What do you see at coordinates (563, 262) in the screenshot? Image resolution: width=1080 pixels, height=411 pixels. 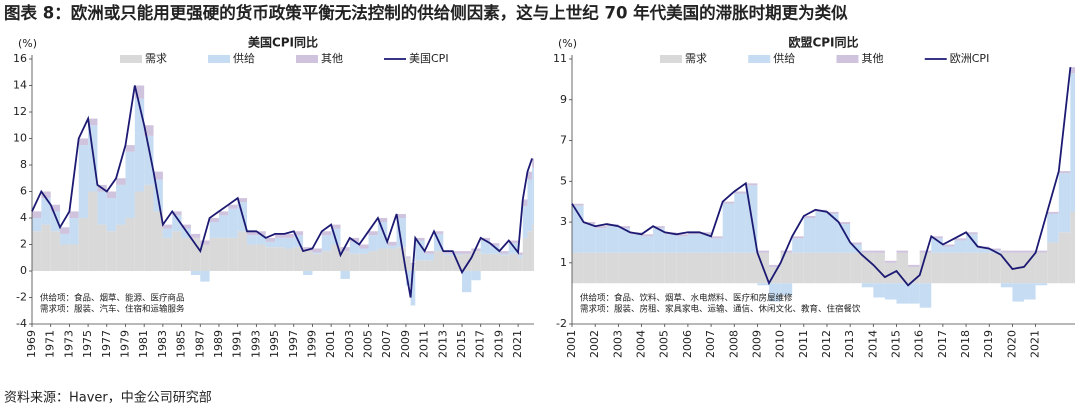 I see `y-tick-label: 1` at bounding box center [563, 262].